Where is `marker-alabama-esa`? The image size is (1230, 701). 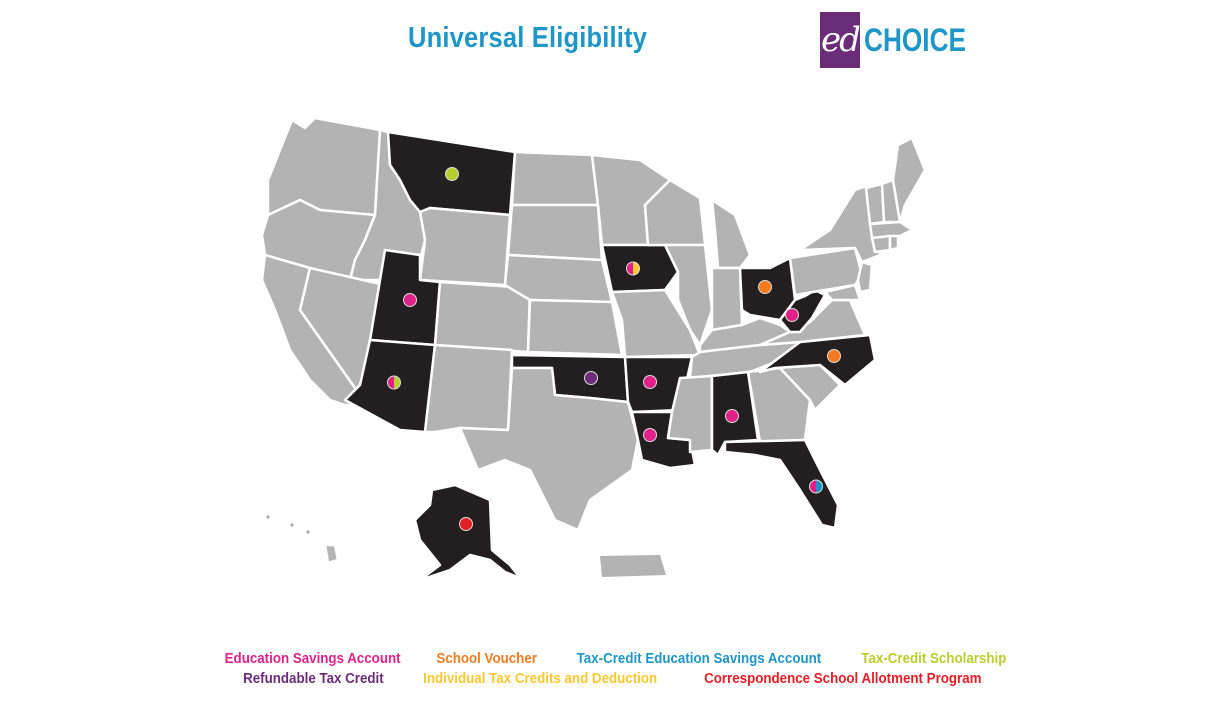 marker-alabama-esa is located at coordinates (732, 416).